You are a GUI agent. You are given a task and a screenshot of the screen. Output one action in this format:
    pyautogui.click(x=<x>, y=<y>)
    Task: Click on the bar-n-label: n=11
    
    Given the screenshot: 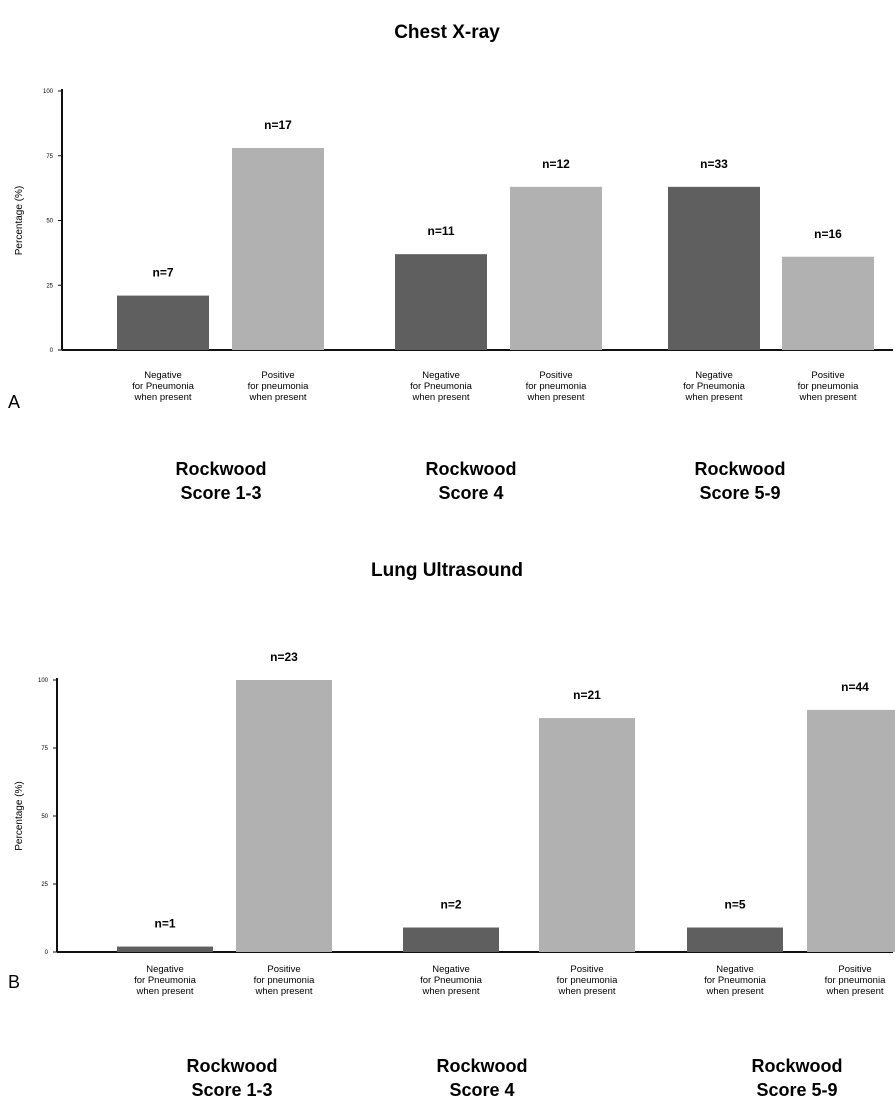 What is the action you would take?
    pyautogui.click(x=440, y=231)
    